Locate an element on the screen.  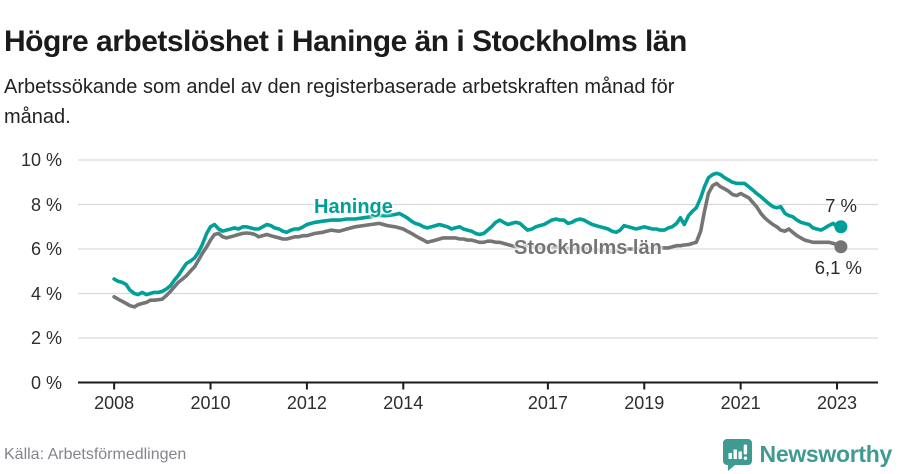
y-tick-label: 4 % is located at coordinates (46, 293).